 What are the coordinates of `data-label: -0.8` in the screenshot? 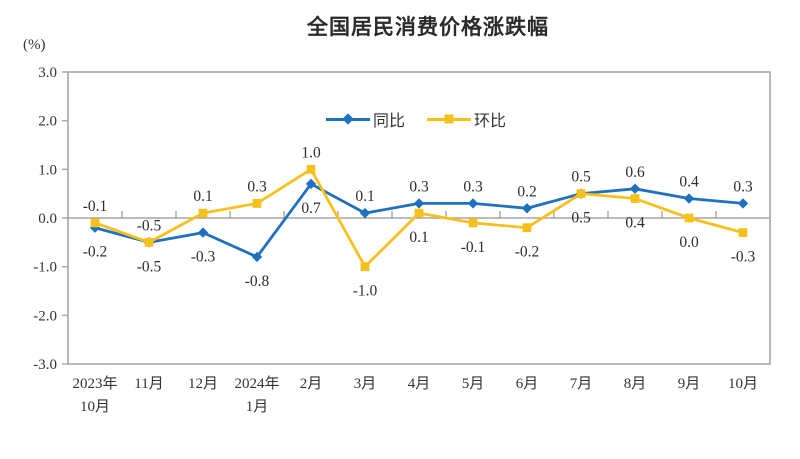 It's located at (257, 281).